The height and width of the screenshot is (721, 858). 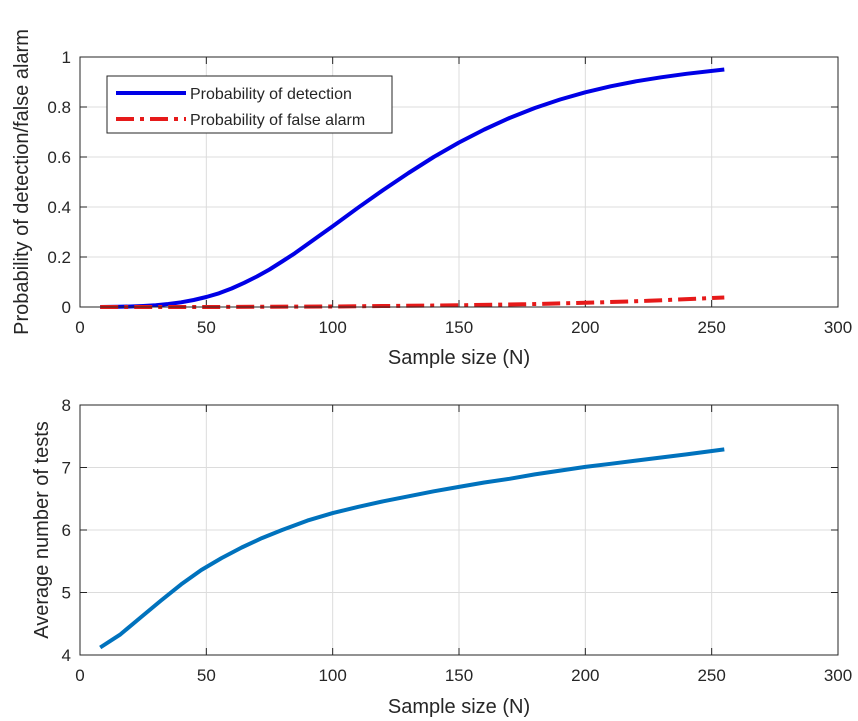 I want to click on legend-box, so click(x=249, y=104).